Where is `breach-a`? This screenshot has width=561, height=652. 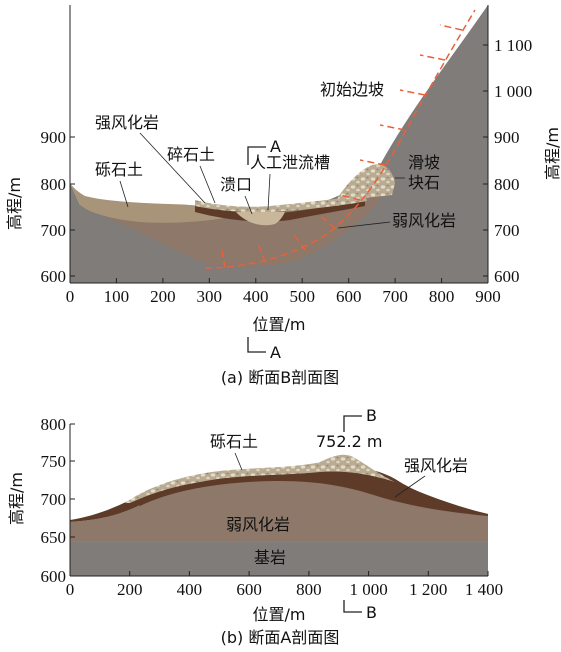
breach-a is located at coordinates (260, 219).